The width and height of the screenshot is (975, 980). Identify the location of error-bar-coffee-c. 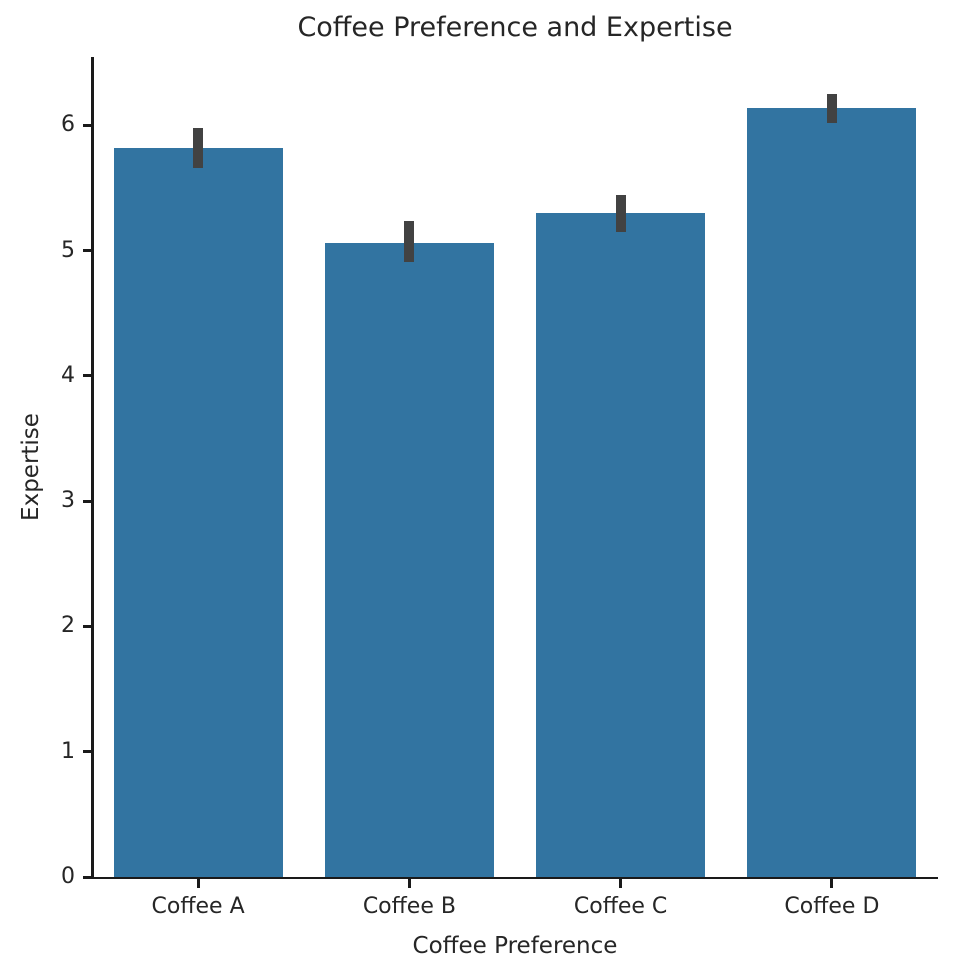
(620, 213).